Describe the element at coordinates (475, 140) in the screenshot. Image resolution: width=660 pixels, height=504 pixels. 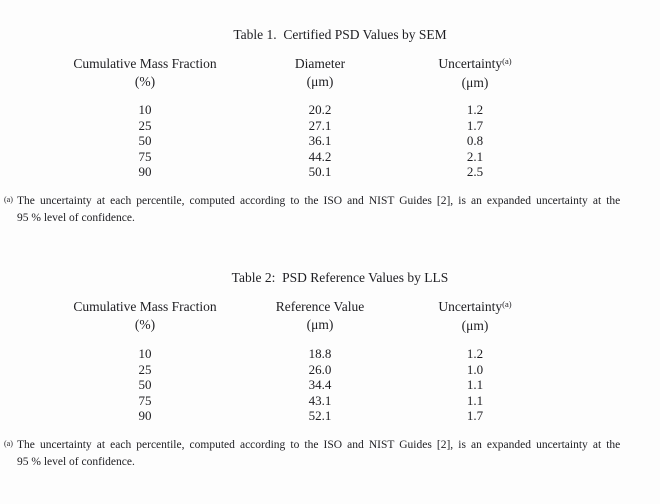
I see `table-cell: 0.8` at that location.